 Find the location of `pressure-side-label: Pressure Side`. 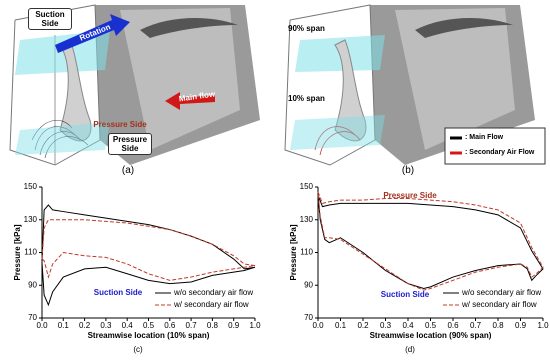

pressure-side-label: Pressure Side is located at coordinates (130, 144).